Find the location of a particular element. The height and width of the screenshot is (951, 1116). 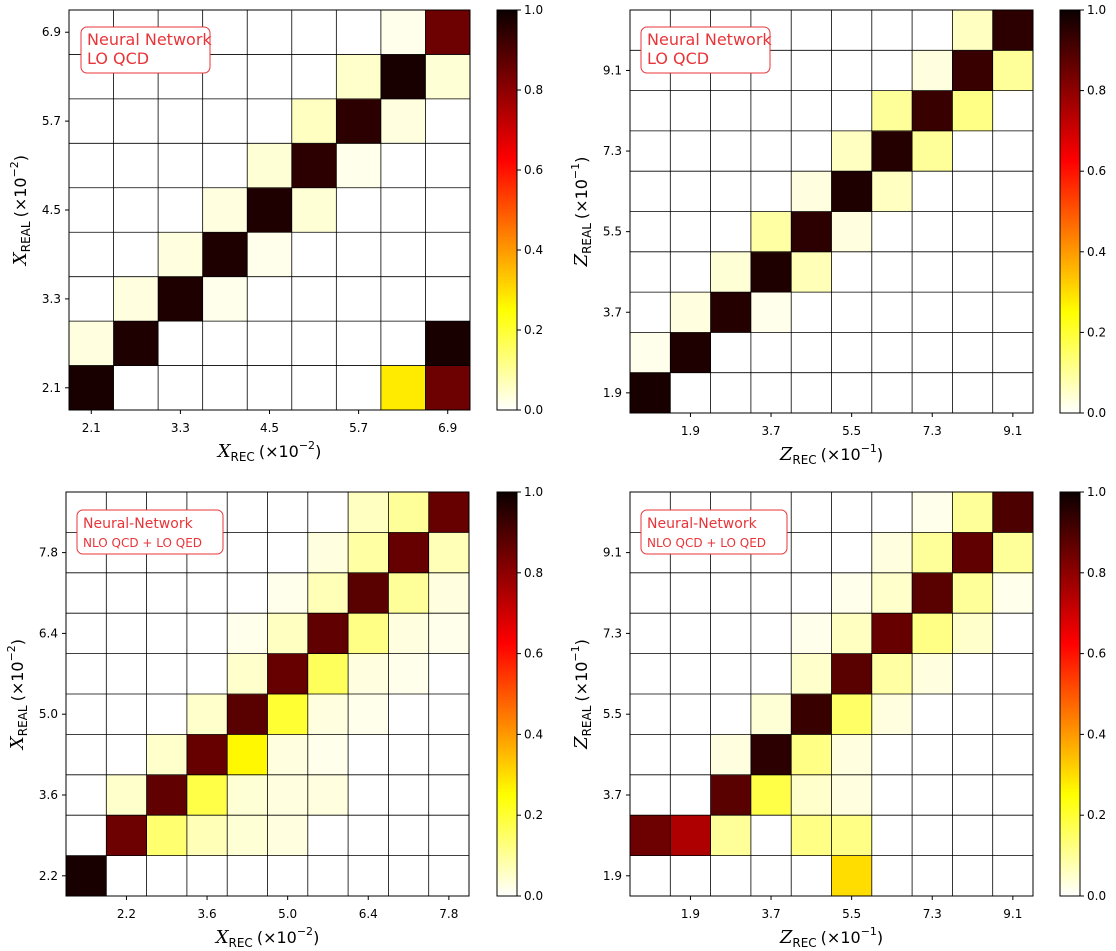

x-axis-label: XREC (×10−2) is located at coordinates (267, 937).